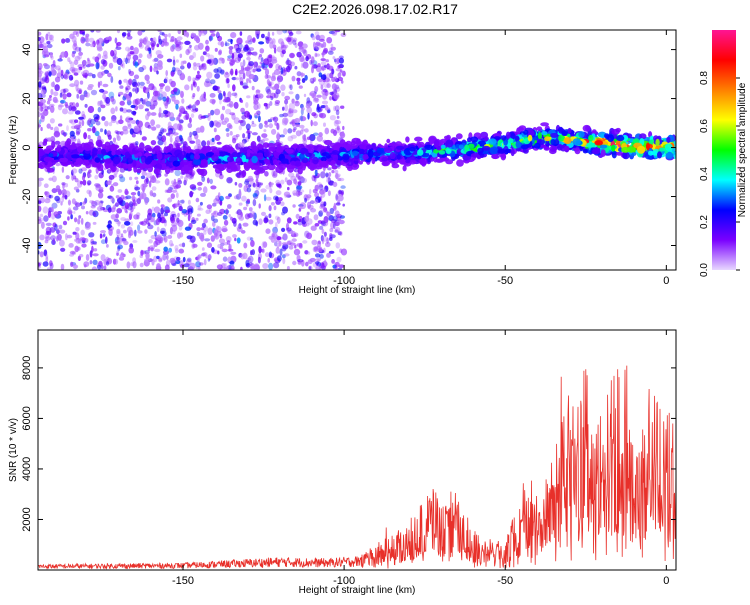  Describe the element at coordinates (27, 418) in the screenshot. I see `snr-ytick-label: 6000` at that location.